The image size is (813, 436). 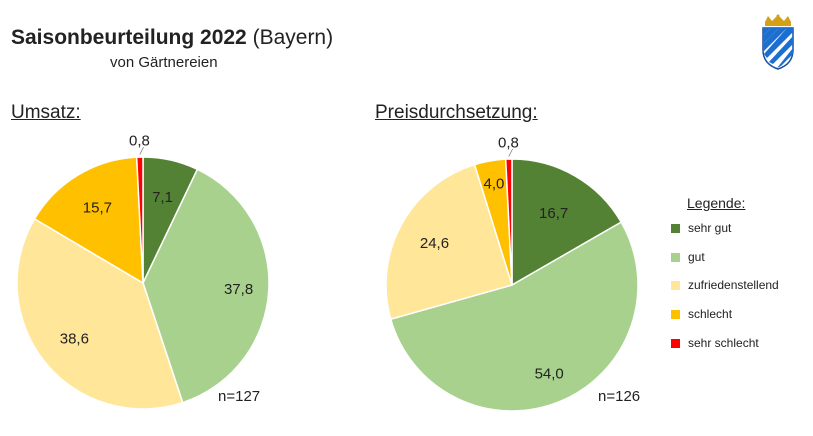 What do you see at coordinates (696, 257) in the screenshot?
I see `legend-label: gut` at bounding box center [696, 257].